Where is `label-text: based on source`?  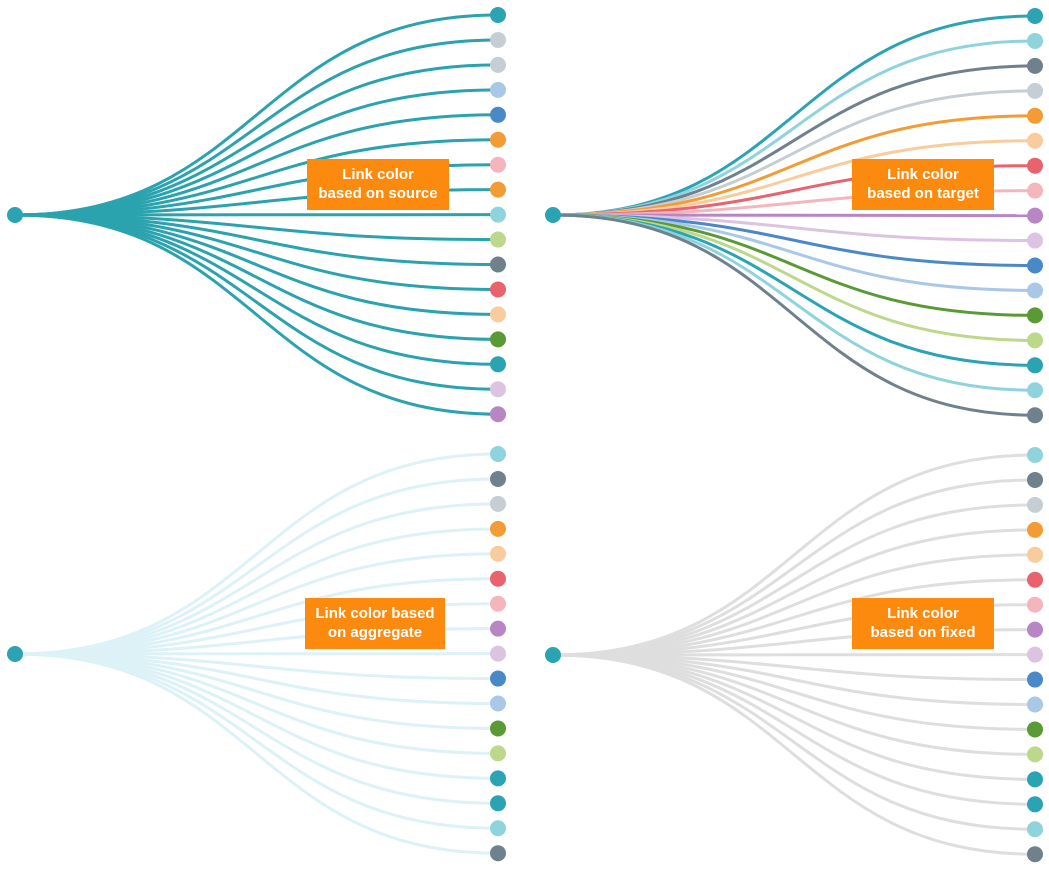
label-text: based on source is located at coordinates (377, 193).